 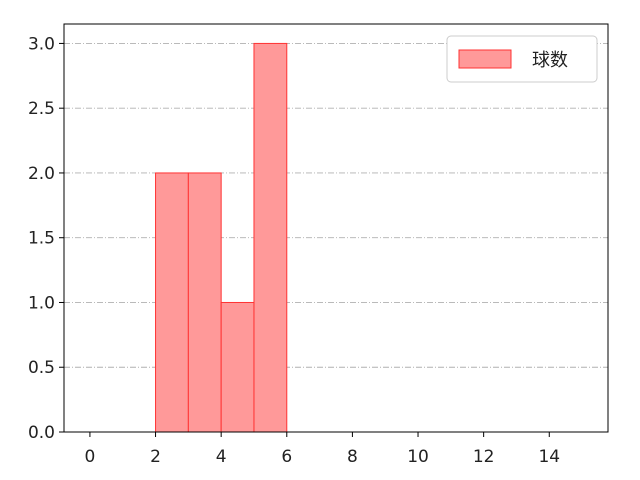 What do you see at coordinates (549, 457) in the screenshot?
I see `x-tick-label: 14` at bounding box center [549, 457].